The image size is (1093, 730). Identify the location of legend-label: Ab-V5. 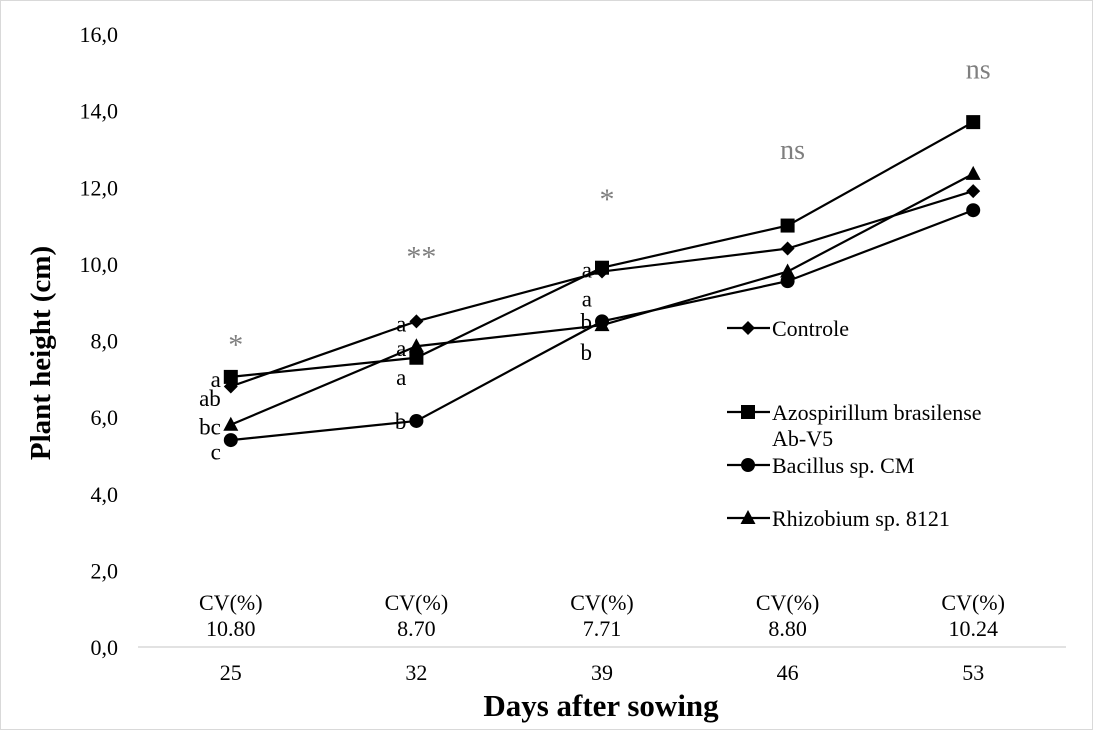
(802, 438).